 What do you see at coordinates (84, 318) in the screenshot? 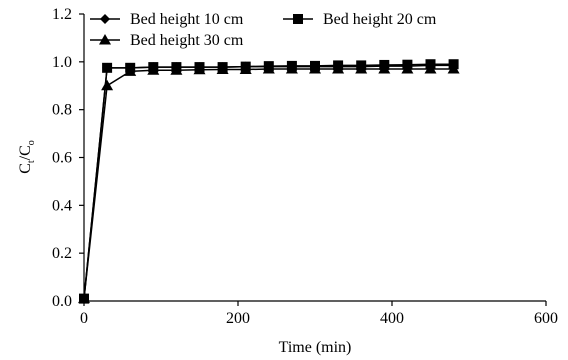
I see `x-tick-label: 0` at bounding box center [84, 318].